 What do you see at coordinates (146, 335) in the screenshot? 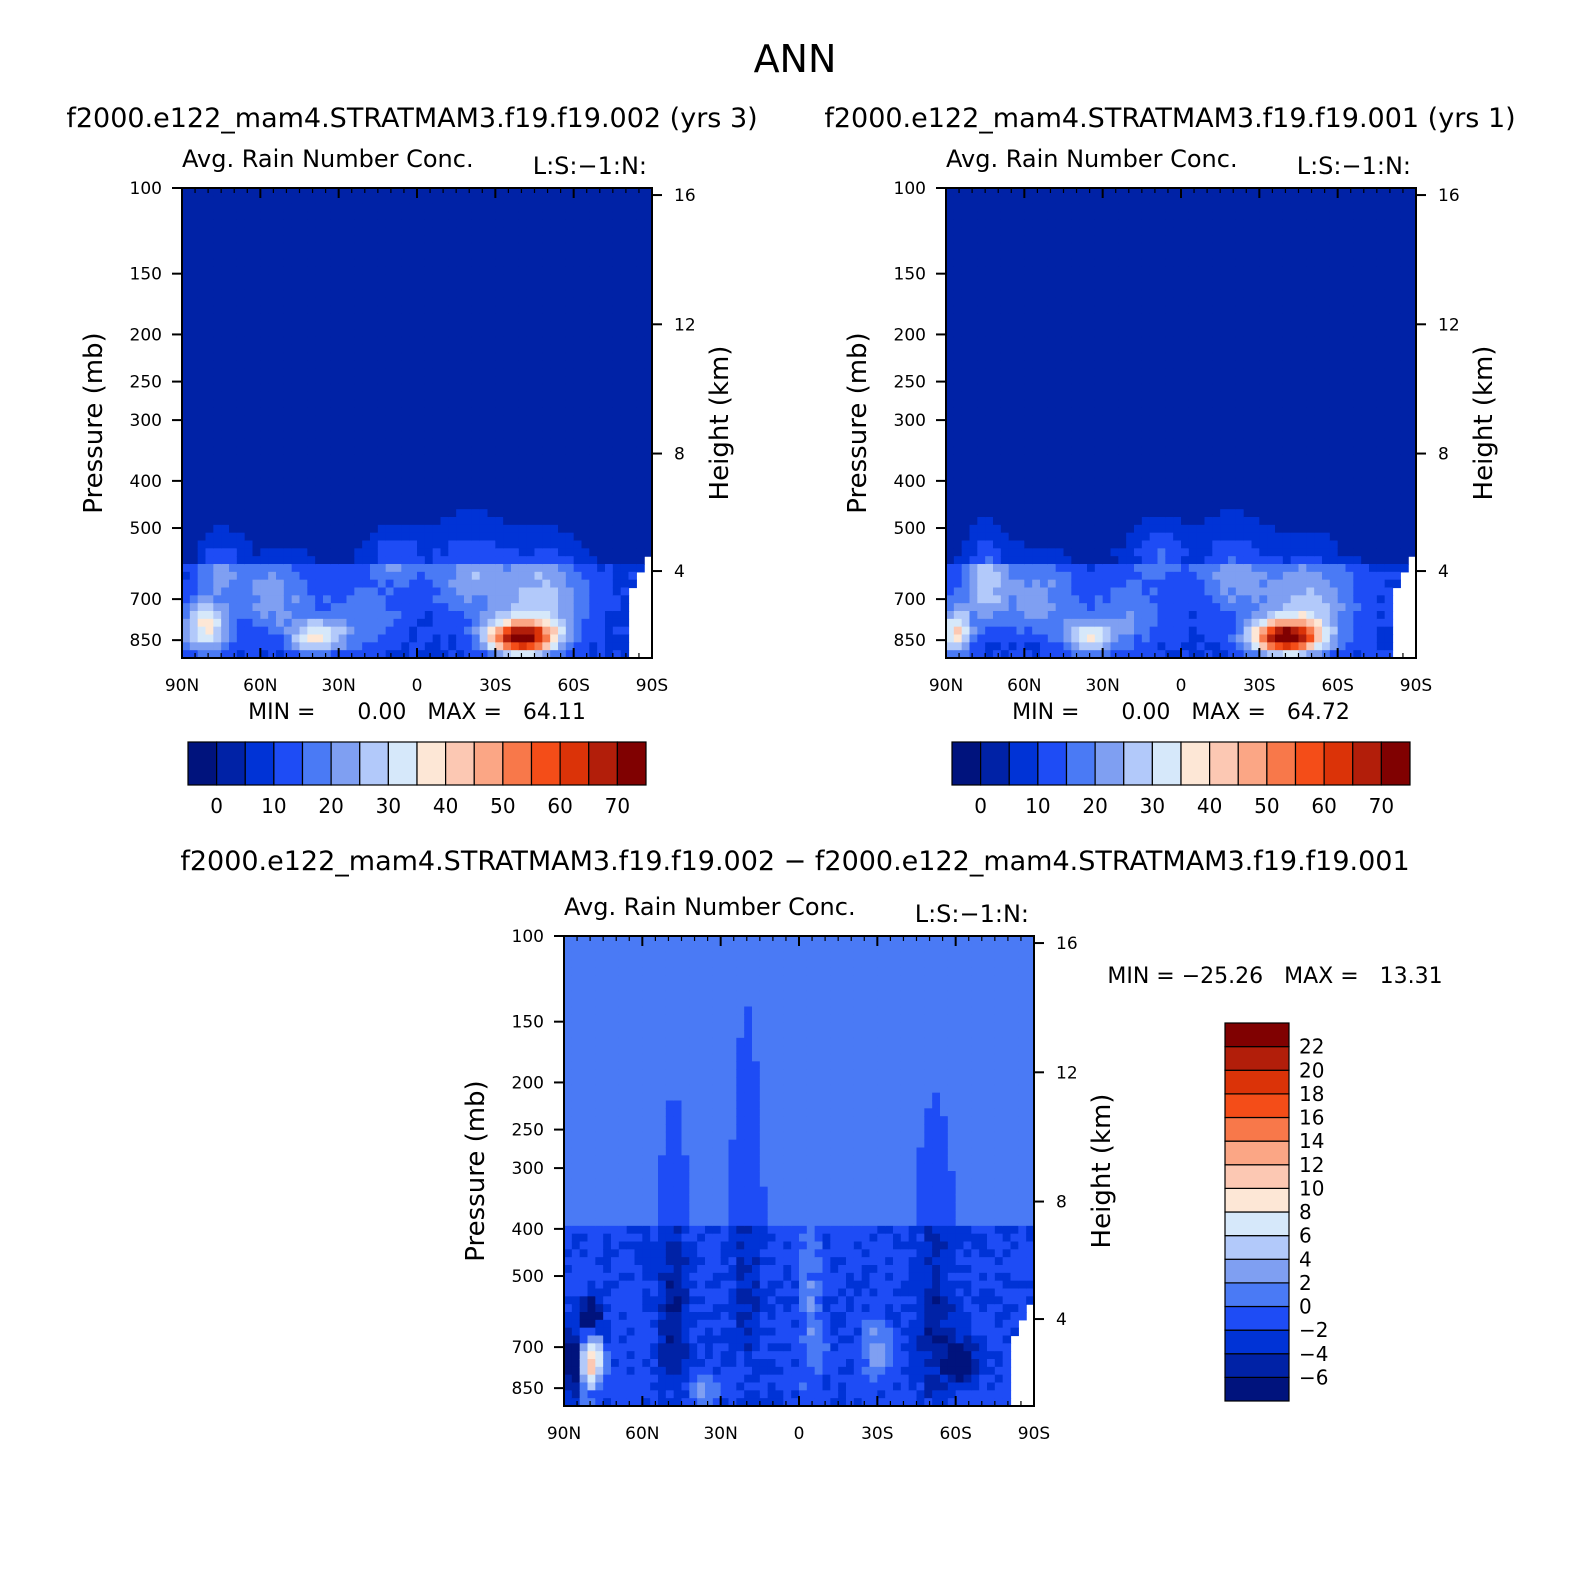
I see `y-tick-label: 200` at bounding box center [146, 335].